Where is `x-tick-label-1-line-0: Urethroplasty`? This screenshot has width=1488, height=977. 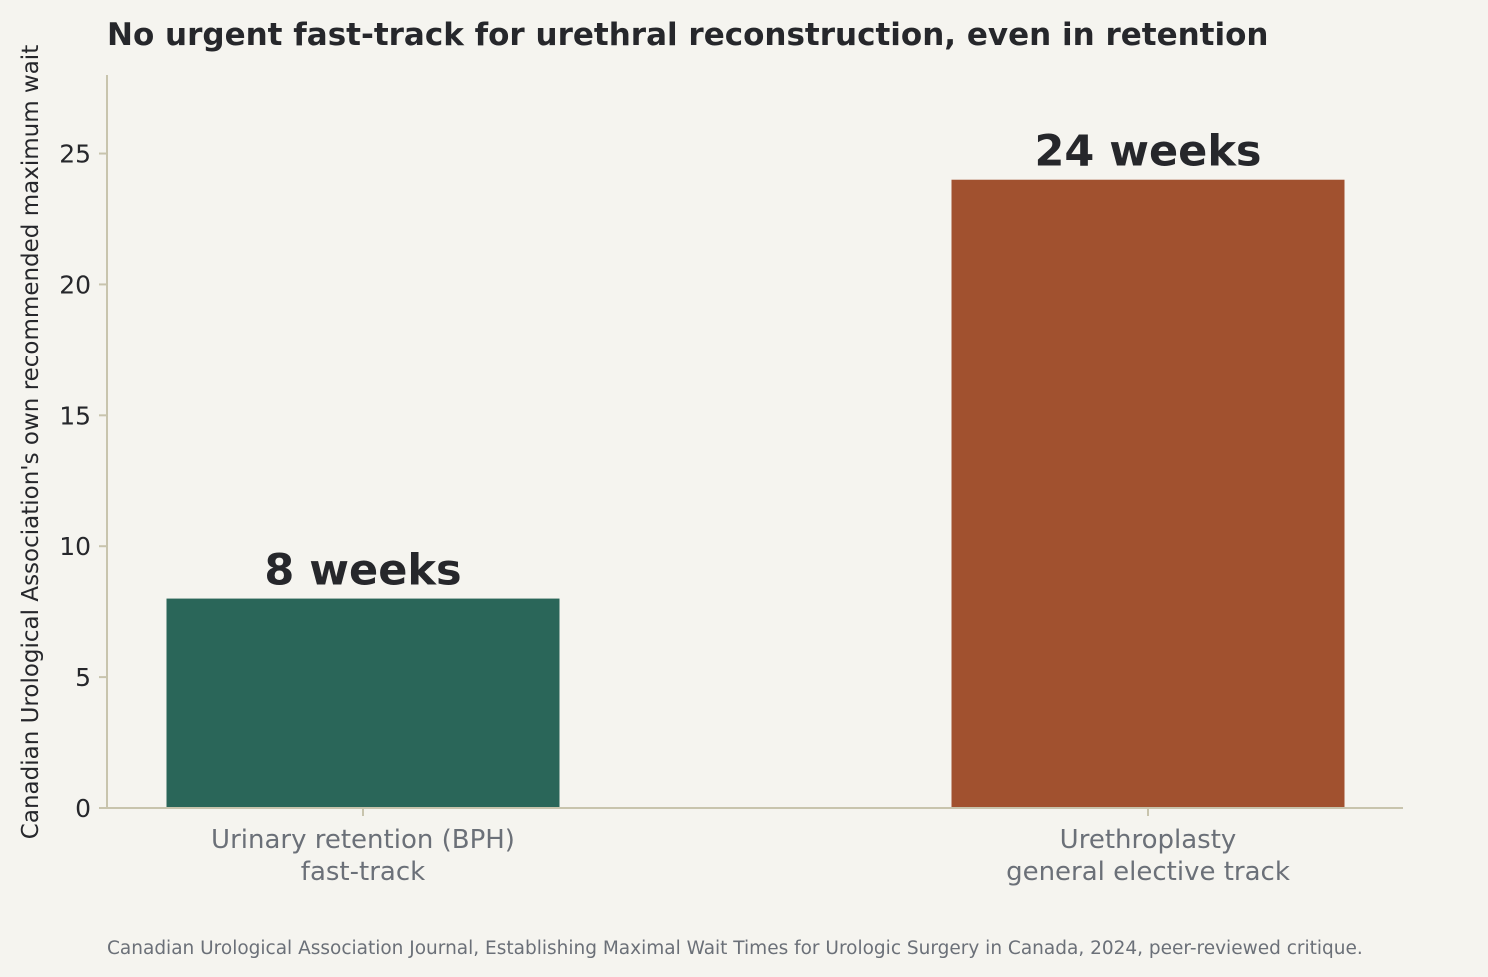
x-tick-label-1-line-0: Urethroplasty is located at coordinates (1148, 840).